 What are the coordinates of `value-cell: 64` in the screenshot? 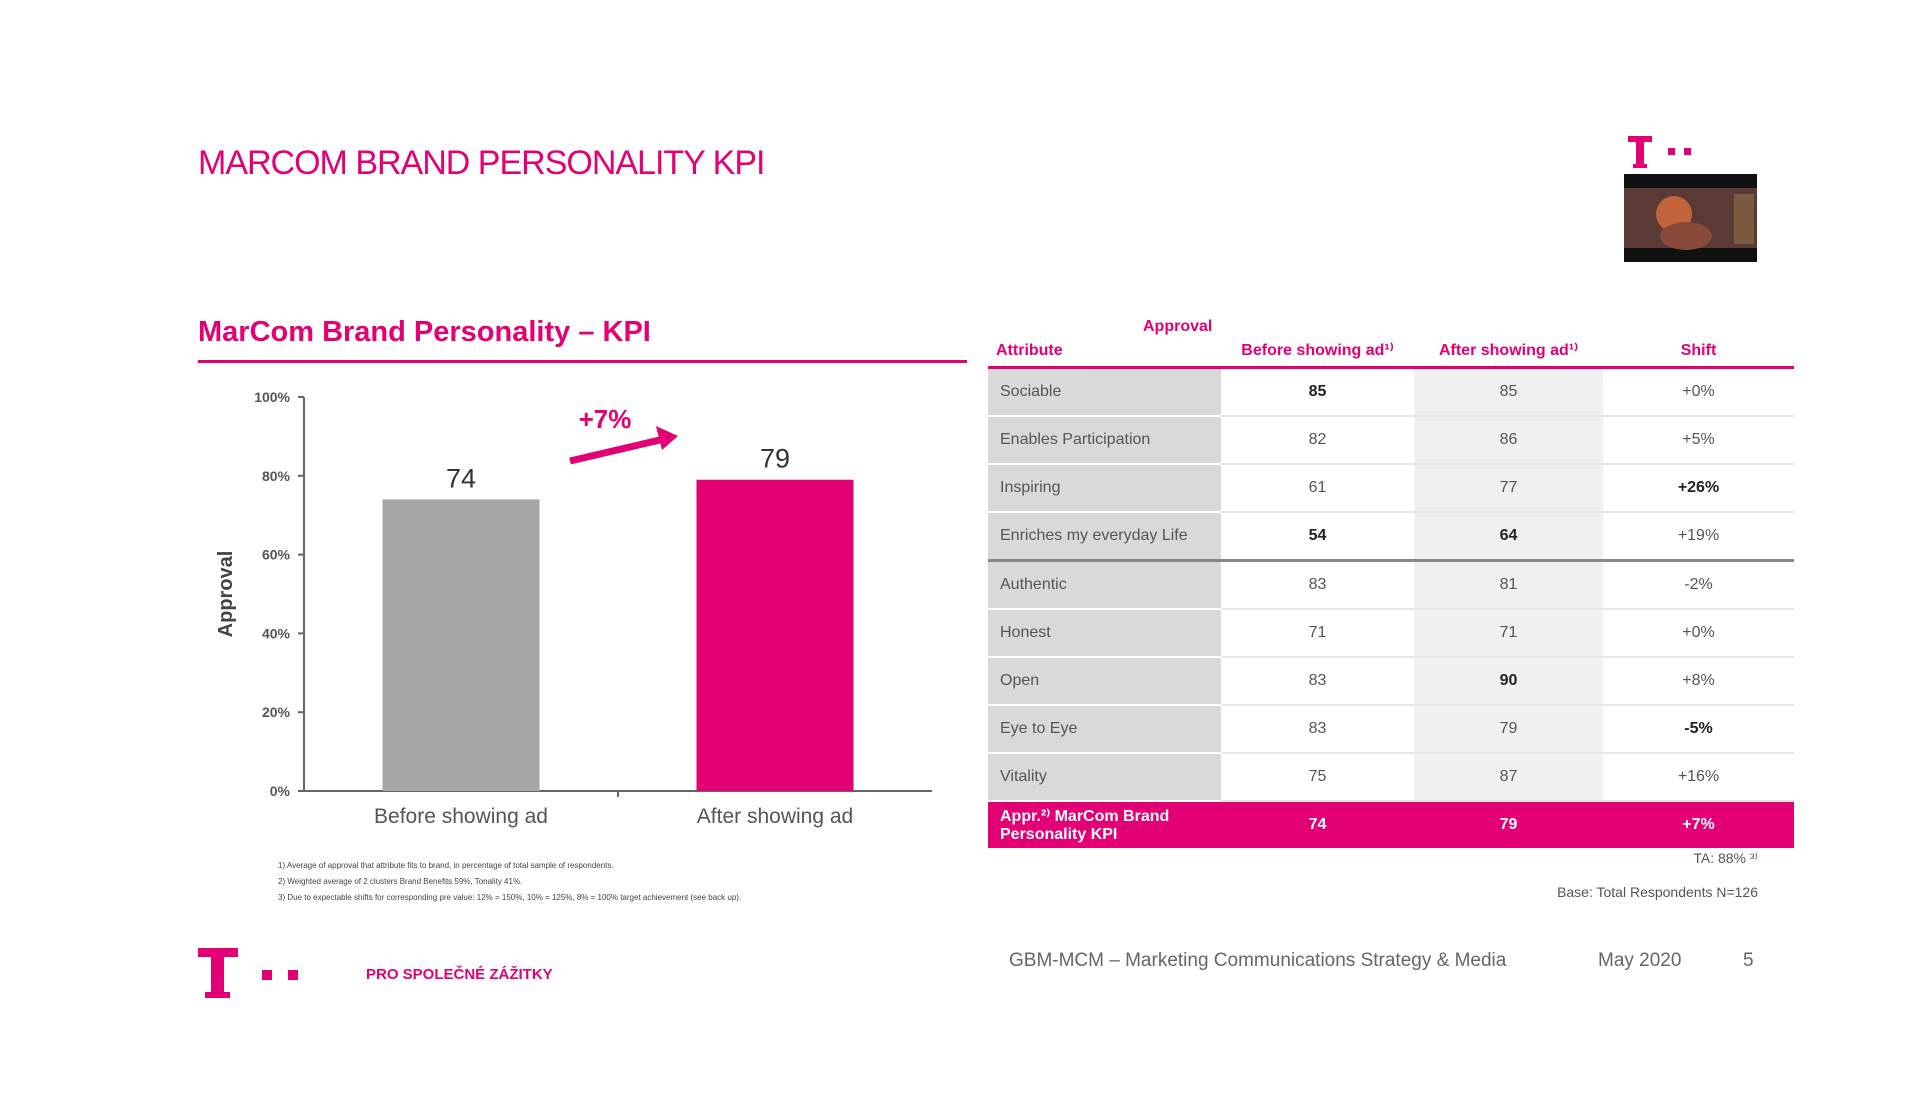 It's located at (1508, 537).